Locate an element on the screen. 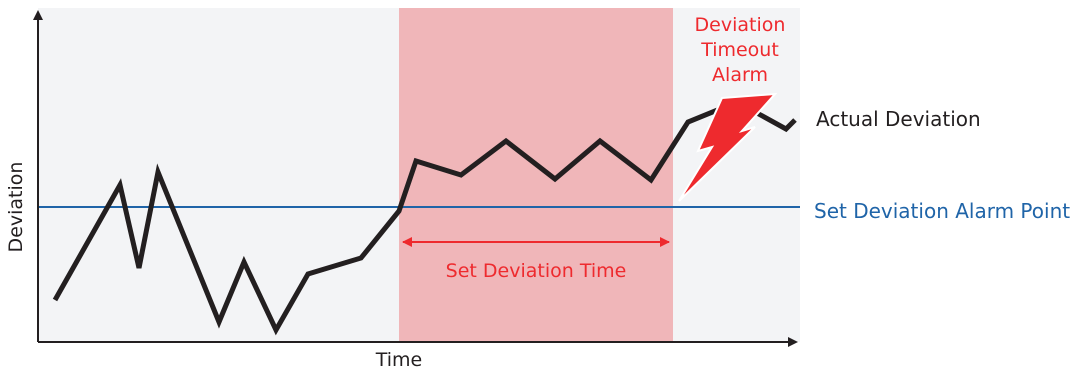 This screenshot has height=374, width=1085. actual-deviation-label: Actual Deviation is located at coordinates (898, 119).